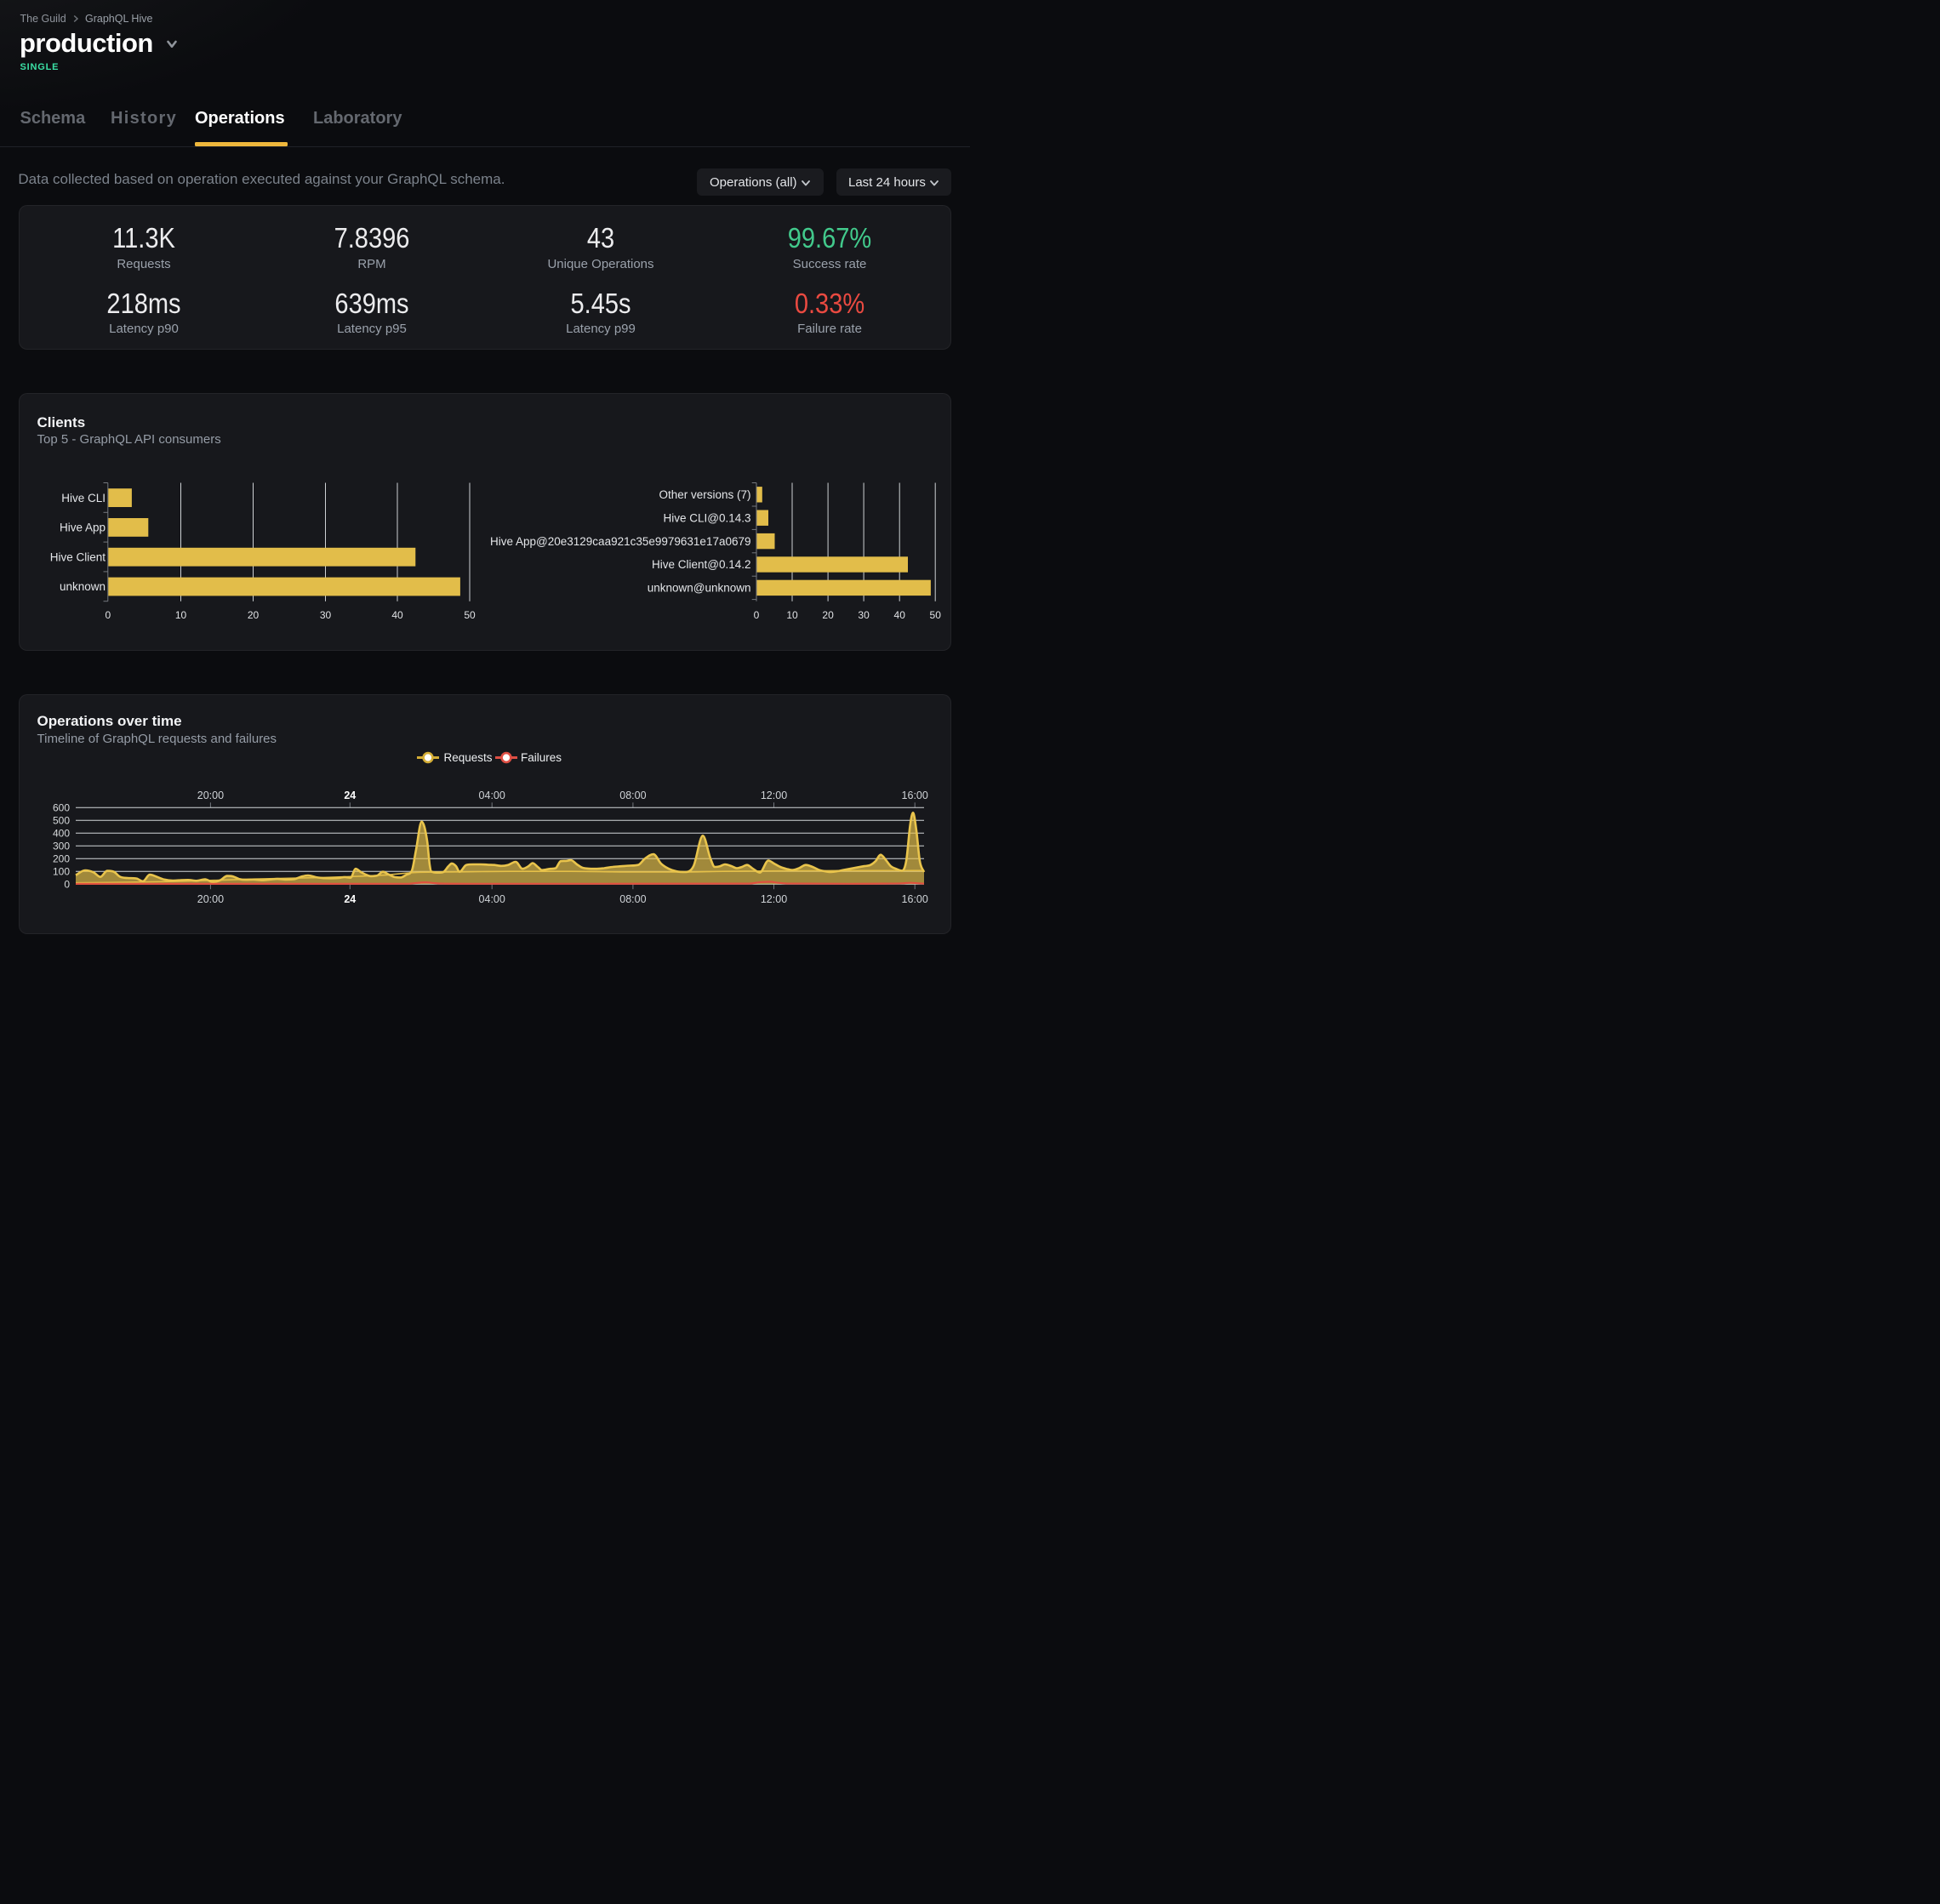 This screenshot has width=1940, height=1904. What do you see at coordinates (62, 808) in the screenshot?
I see `svg-text: 600` at bounding box center [62, 808].